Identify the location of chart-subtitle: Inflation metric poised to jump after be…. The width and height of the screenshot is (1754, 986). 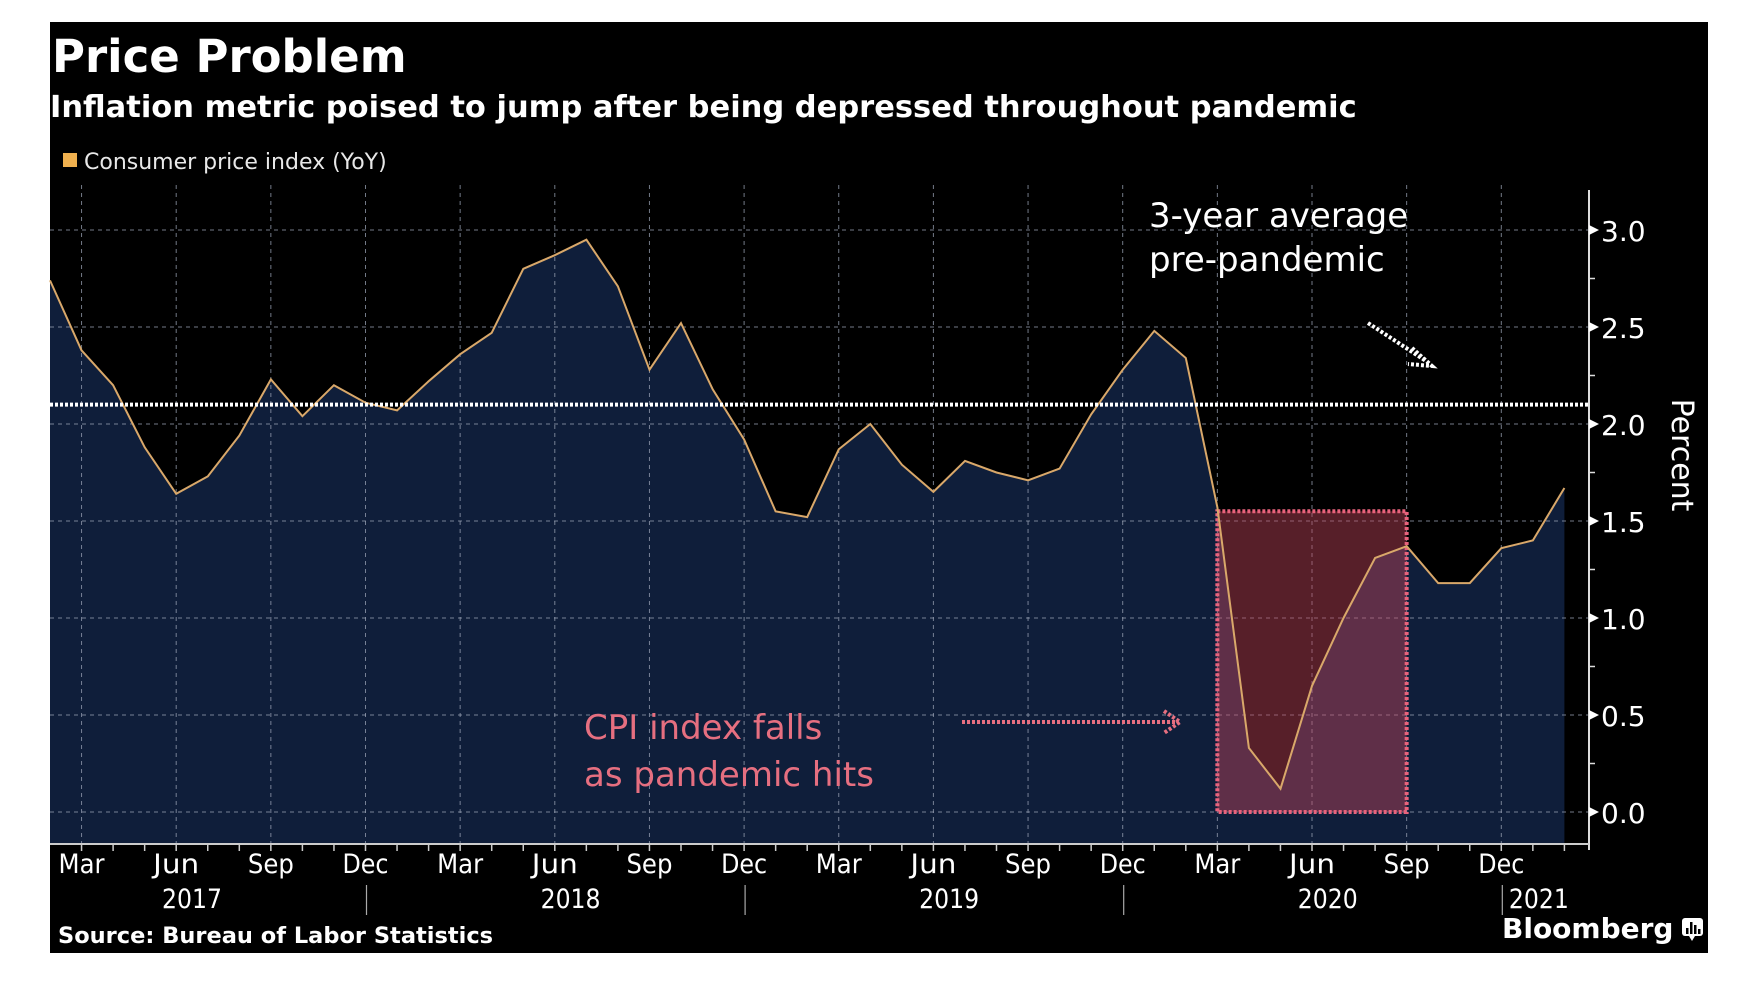
(703, 107).